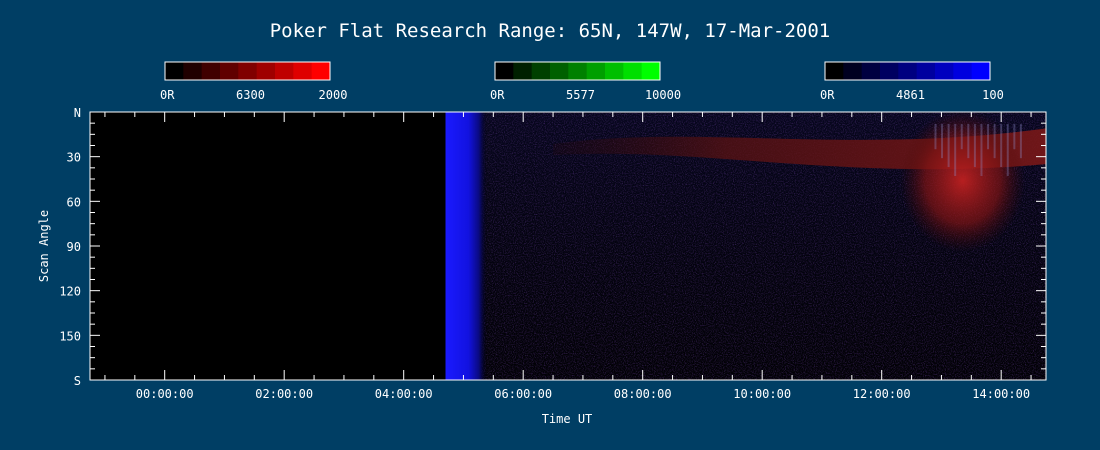  What do you see at coordinates (70, 292) in the screenshot?
I see `y-tick-label: 120` at bounding box center [70, 292].